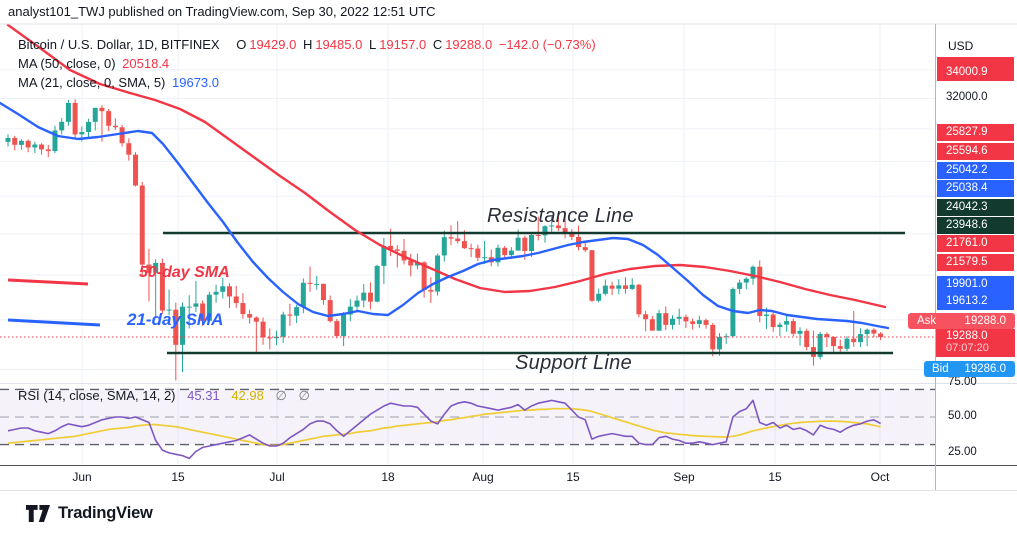  I want to click on bid-price-label: Bid 19286.0, so click(969, 369).